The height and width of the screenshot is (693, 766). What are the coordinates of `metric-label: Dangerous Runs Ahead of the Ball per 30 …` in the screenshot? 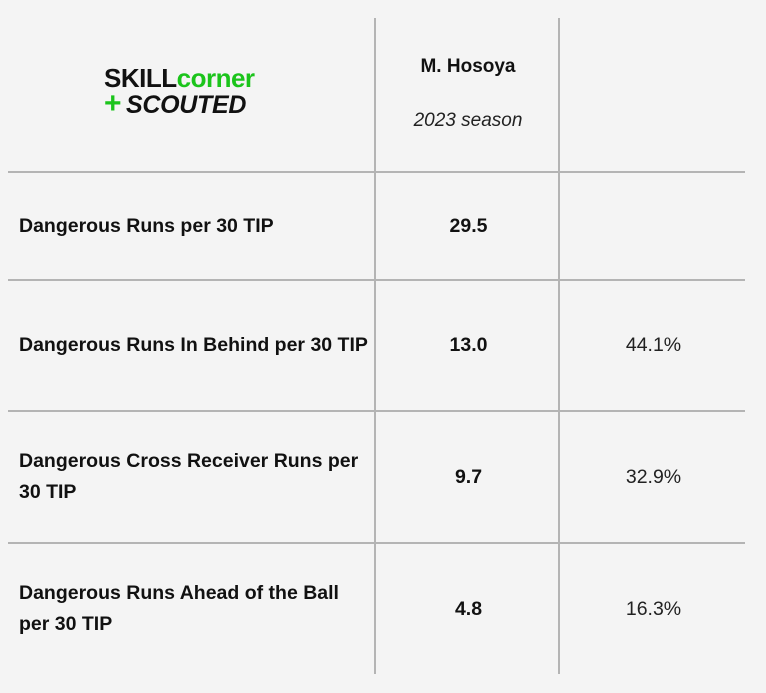 It's located at (179, 608).